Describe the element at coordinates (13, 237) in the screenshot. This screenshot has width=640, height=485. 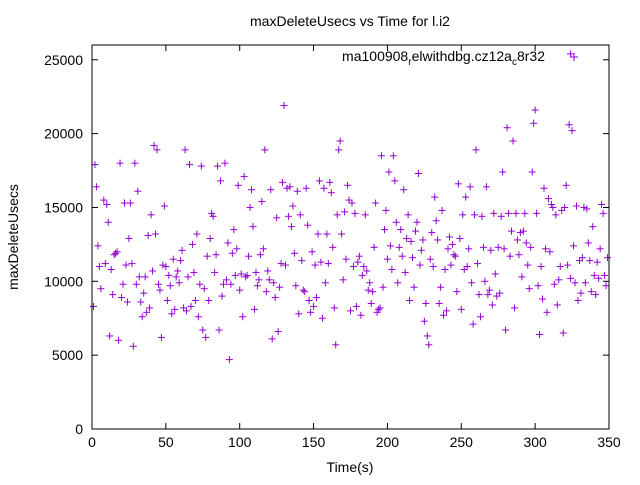
I see `y-axis-label: maxDeleteUsecs` at that location.